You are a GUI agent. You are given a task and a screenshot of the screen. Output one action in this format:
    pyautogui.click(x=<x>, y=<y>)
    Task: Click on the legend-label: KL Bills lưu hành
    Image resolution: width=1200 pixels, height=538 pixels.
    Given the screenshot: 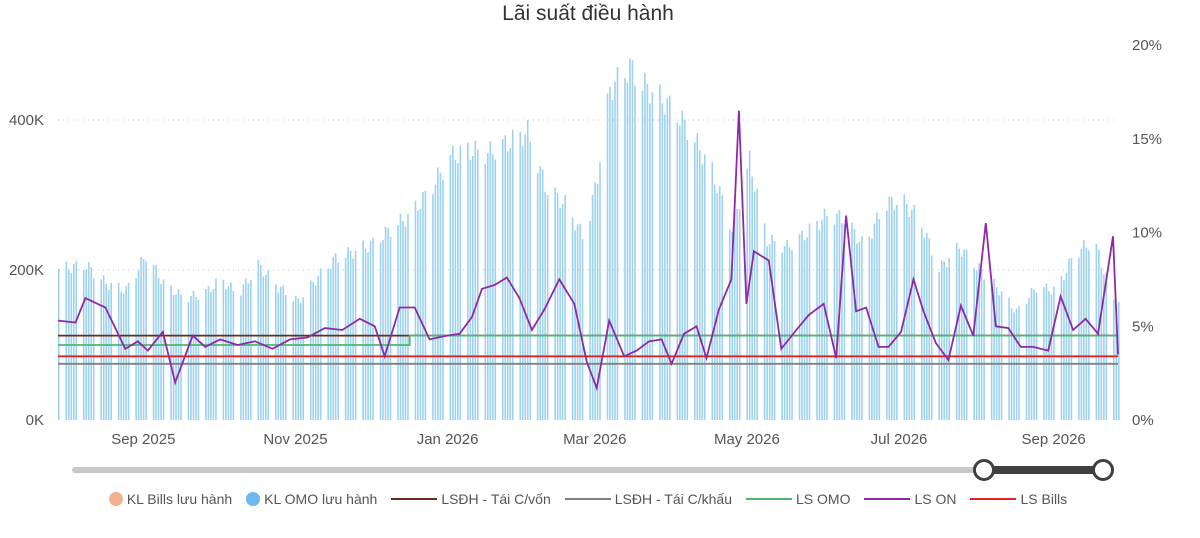 What is the action you would take?
    pyautogui.click(x=179, y=499)
    